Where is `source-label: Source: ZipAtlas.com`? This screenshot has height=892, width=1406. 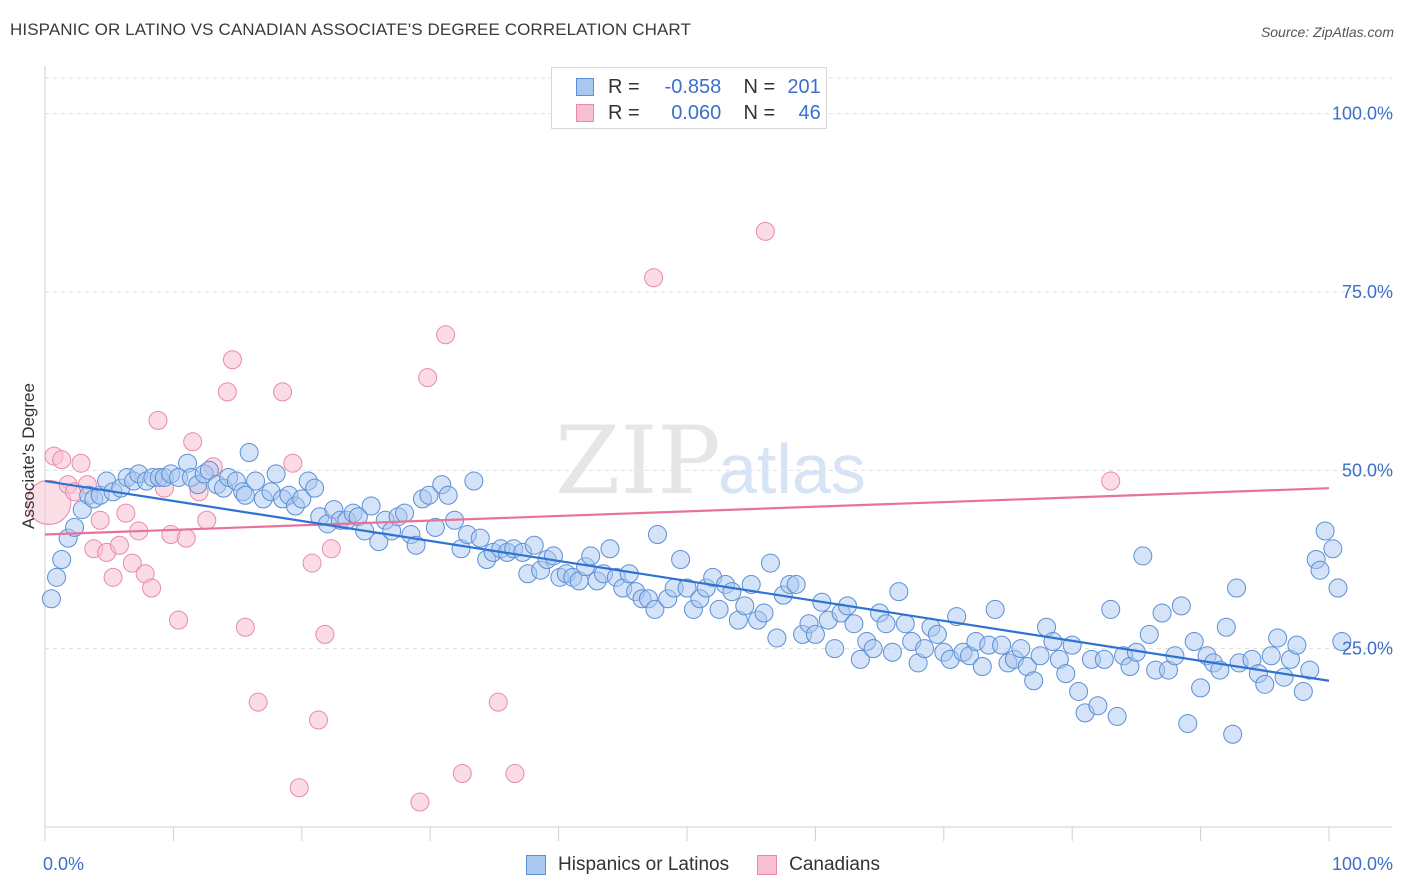
source-label: Source: ZipAtlas.com is located at coordinates (1327, 32).